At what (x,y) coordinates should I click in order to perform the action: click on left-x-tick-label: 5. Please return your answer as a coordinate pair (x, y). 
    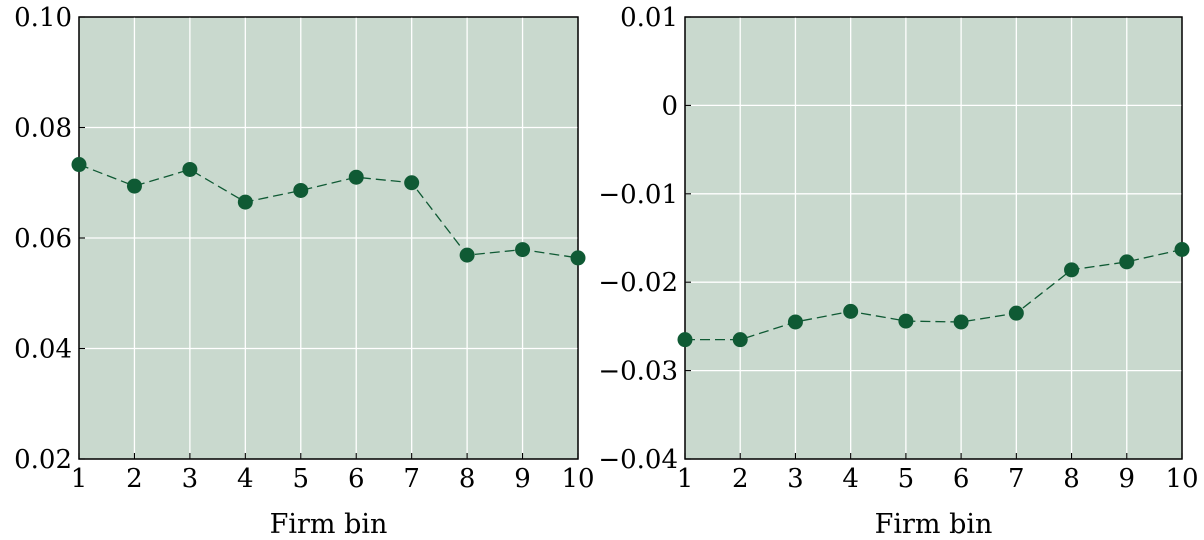
    Looking at the image, I should click on (301, 479).